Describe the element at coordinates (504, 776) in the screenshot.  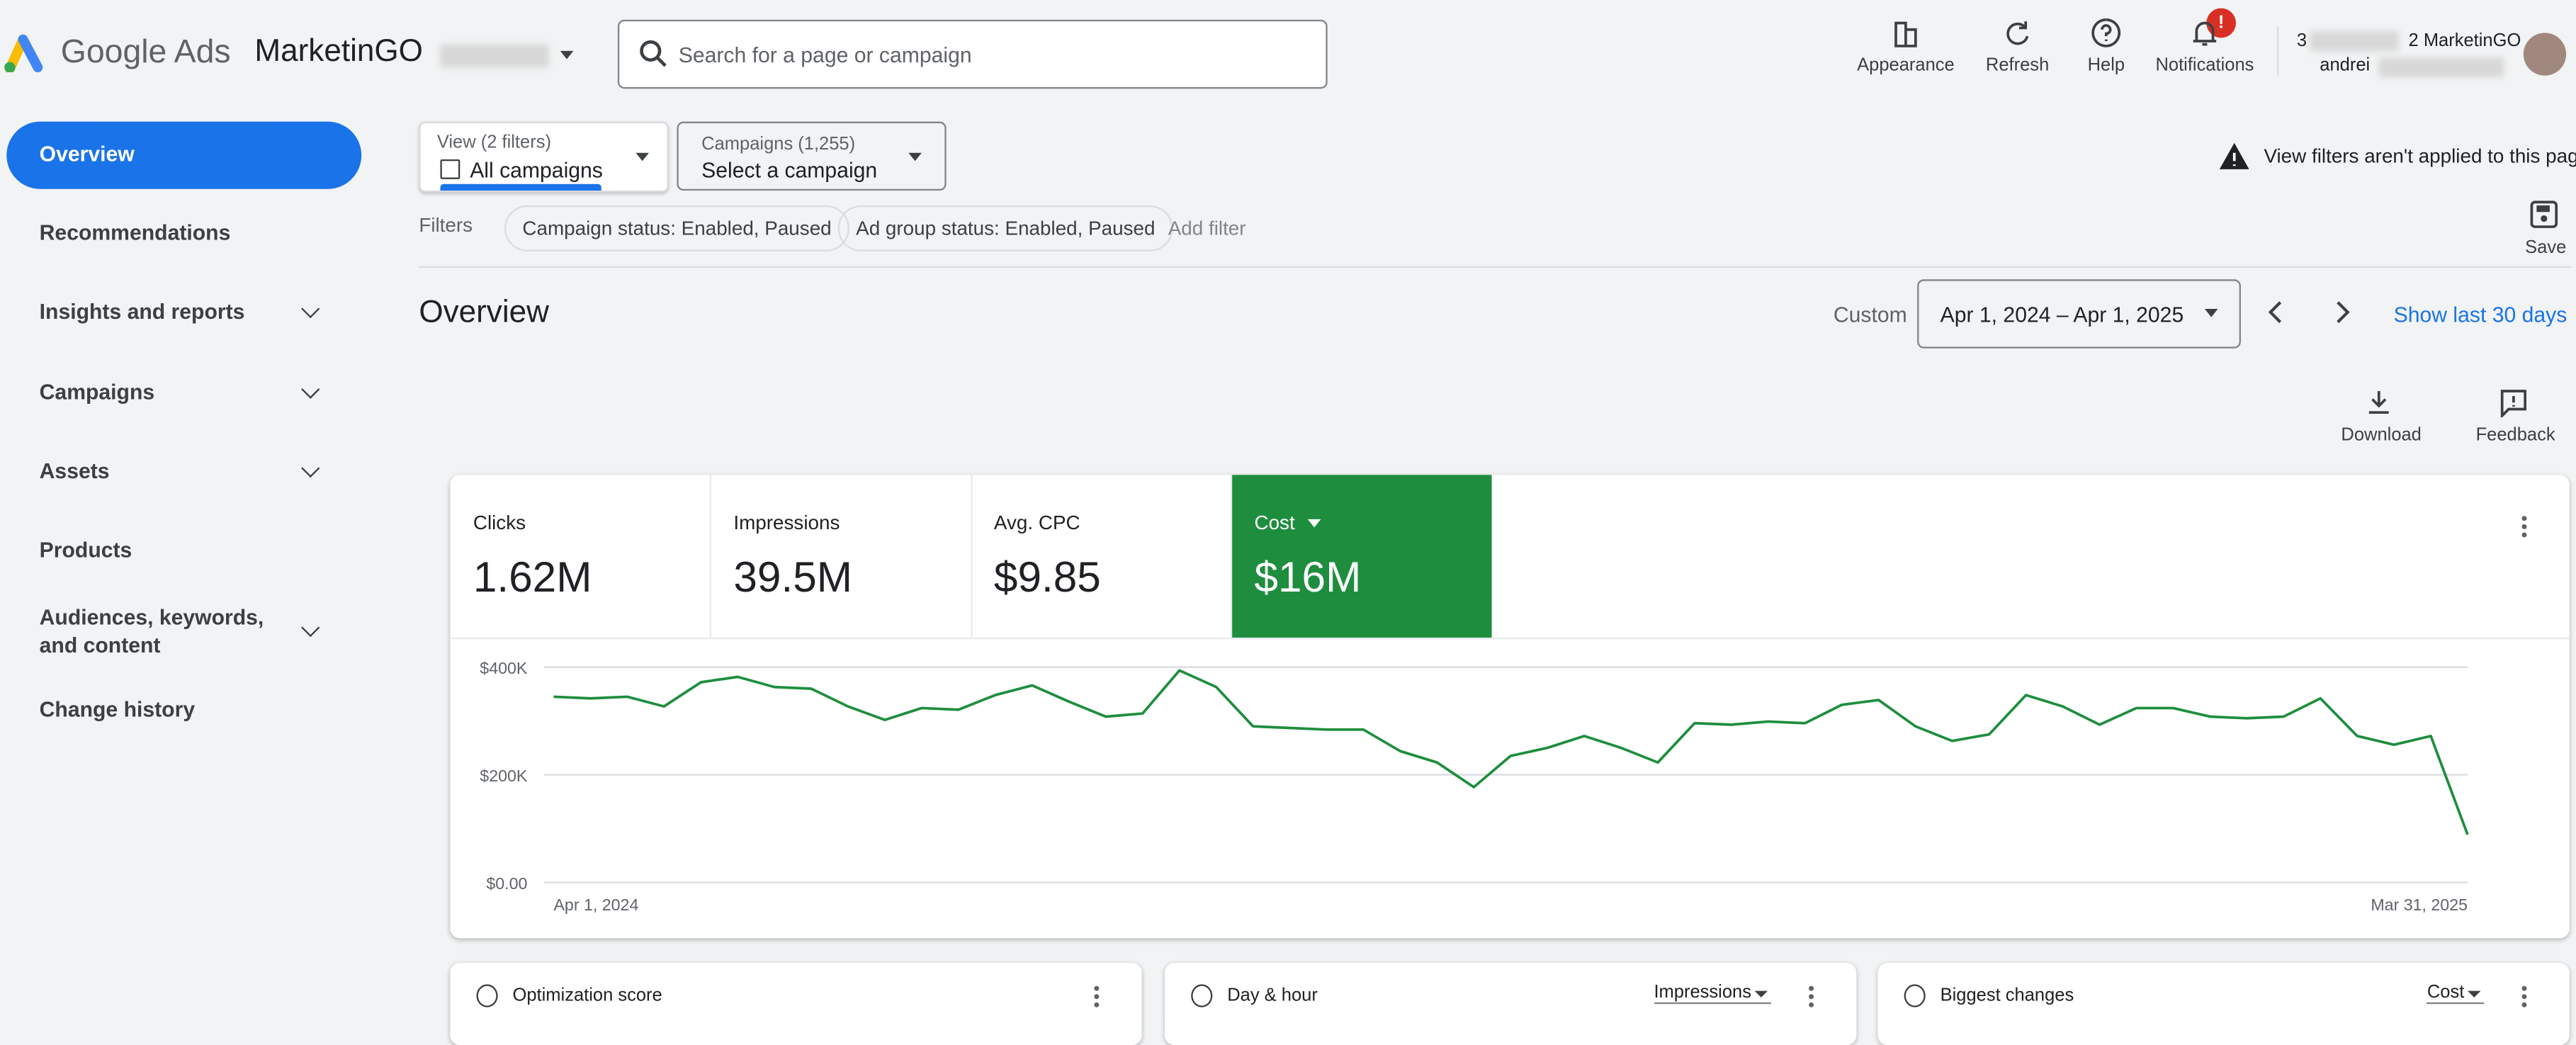
I see `y-tick-label: $200K` at that location.